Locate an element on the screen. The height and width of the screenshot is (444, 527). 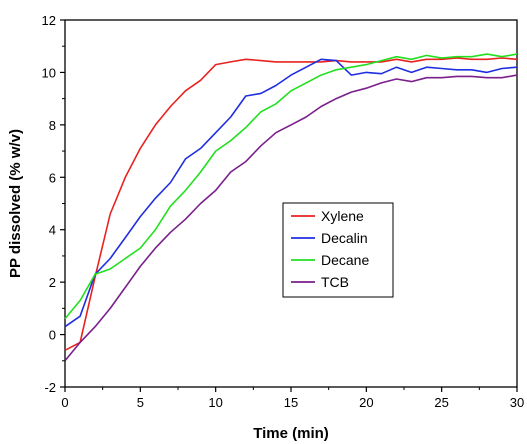
legend-label-decane: Decane is located at coordinates (345, 260).